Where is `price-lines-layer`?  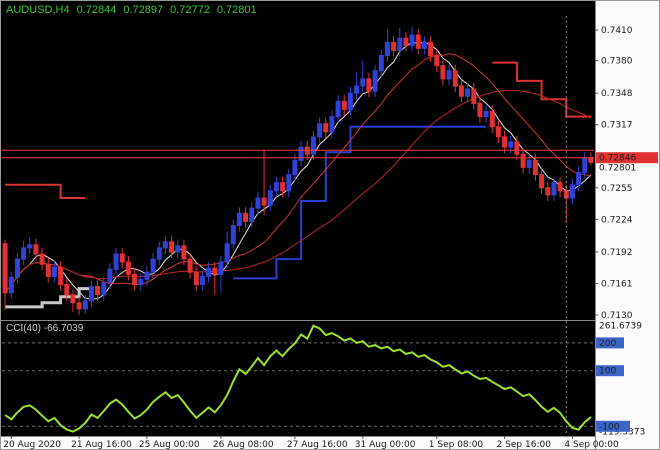
price-lines-layer is located at coordinates (298, 154).